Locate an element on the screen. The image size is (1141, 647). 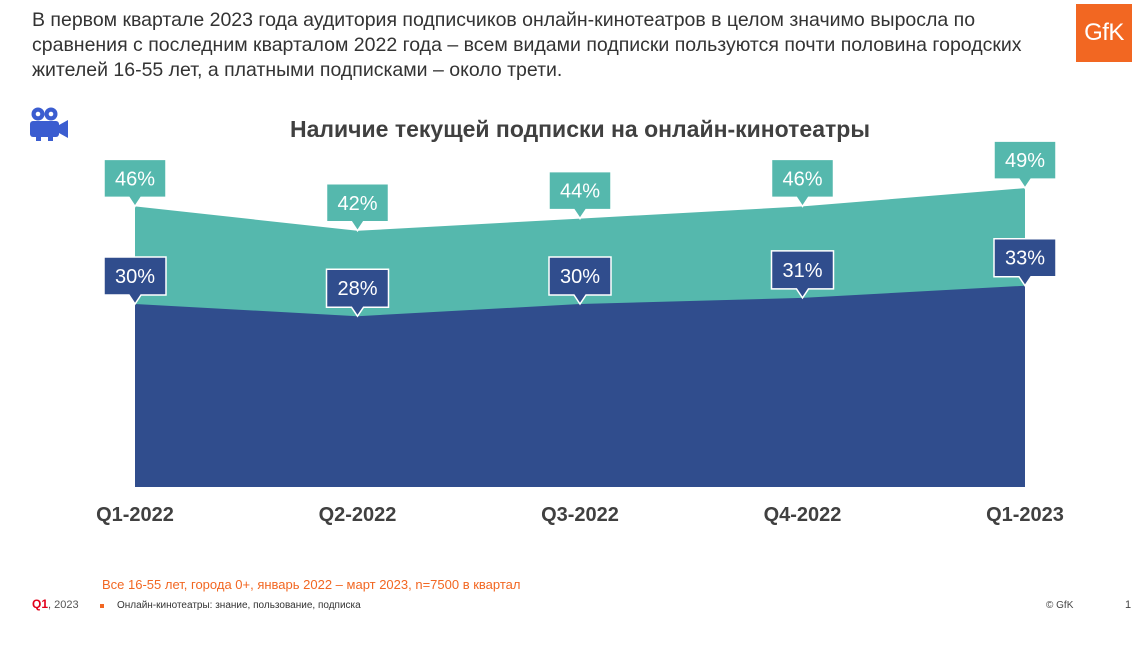
data-label: 42% is located at coordinates (357, 204).